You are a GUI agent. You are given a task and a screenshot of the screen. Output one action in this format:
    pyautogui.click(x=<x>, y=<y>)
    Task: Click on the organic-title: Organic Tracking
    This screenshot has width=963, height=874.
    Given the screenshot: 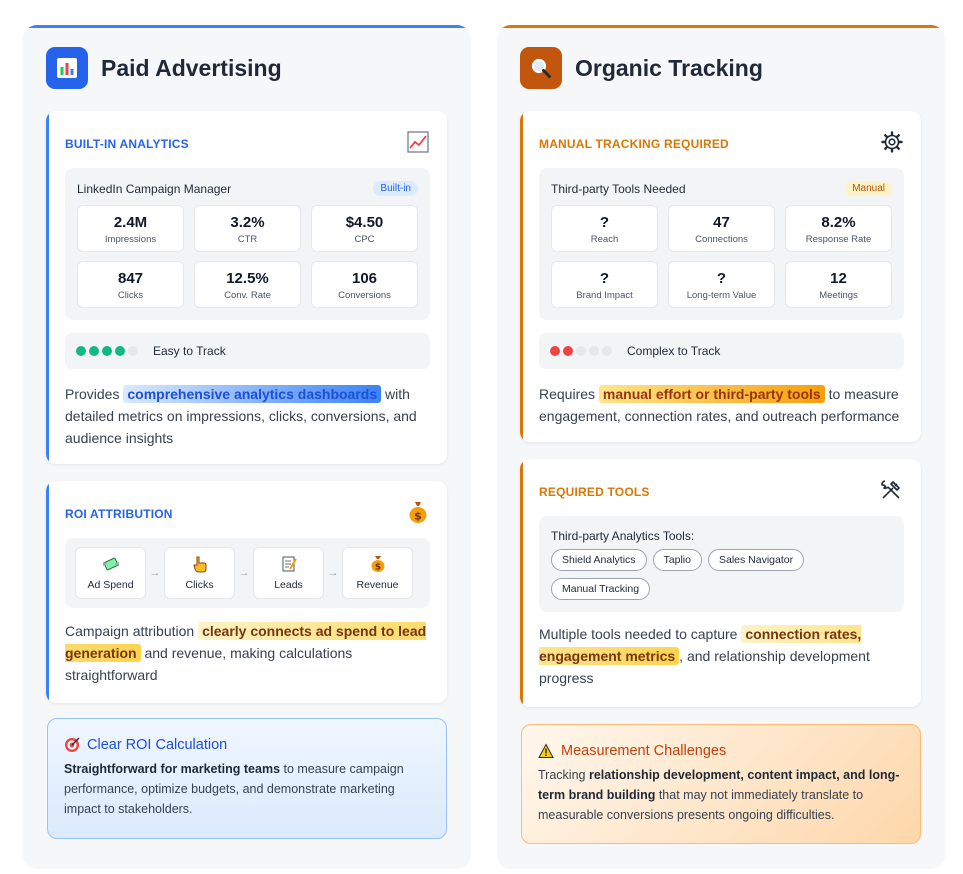 What is the action you would take?
    pyautogui.click(x=669, y=67)
    